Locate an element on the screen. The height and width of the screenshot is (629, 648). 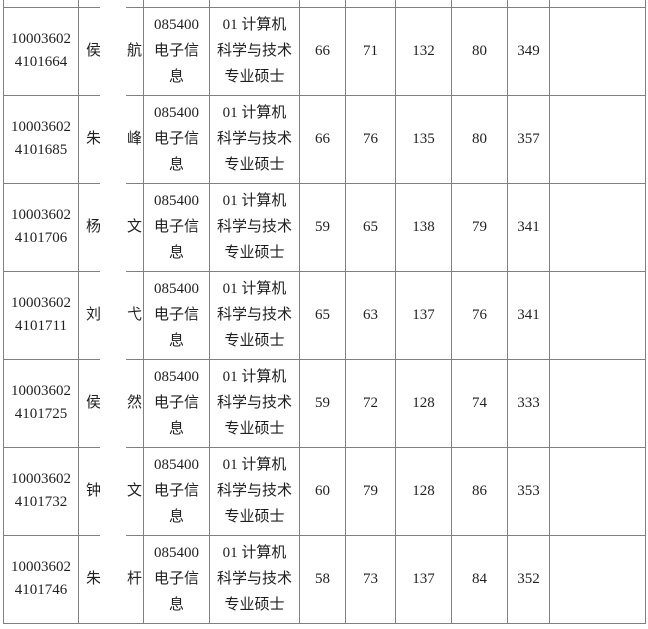
candidate-name: 侯航 is located at coordinates (111, 51).